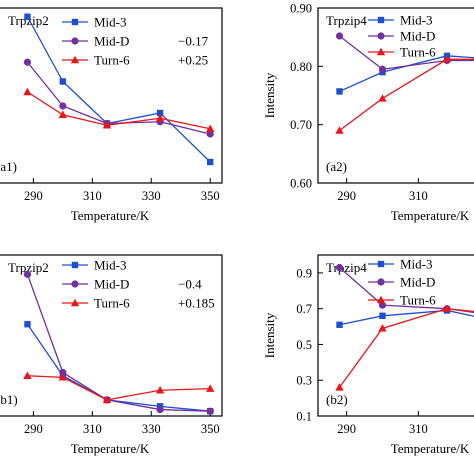  What do you see at coordinates (301, 67) in the screenshot?
I see `y-tick-label: 0.80` at bounding box center [301, 67].